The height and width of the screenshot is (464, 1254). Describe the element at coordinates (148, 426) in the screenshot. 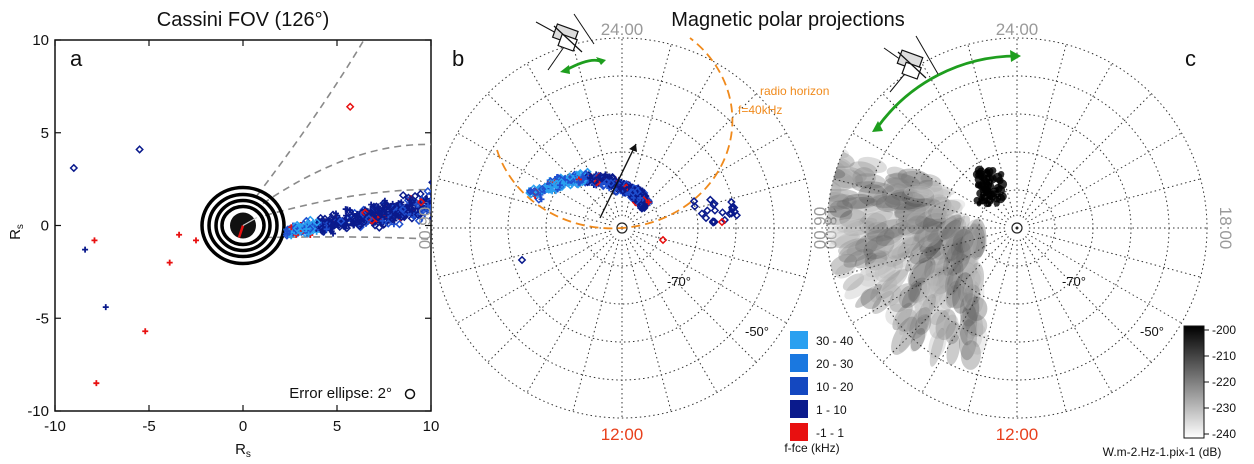

I see `x-tick-label: -5` at that location.